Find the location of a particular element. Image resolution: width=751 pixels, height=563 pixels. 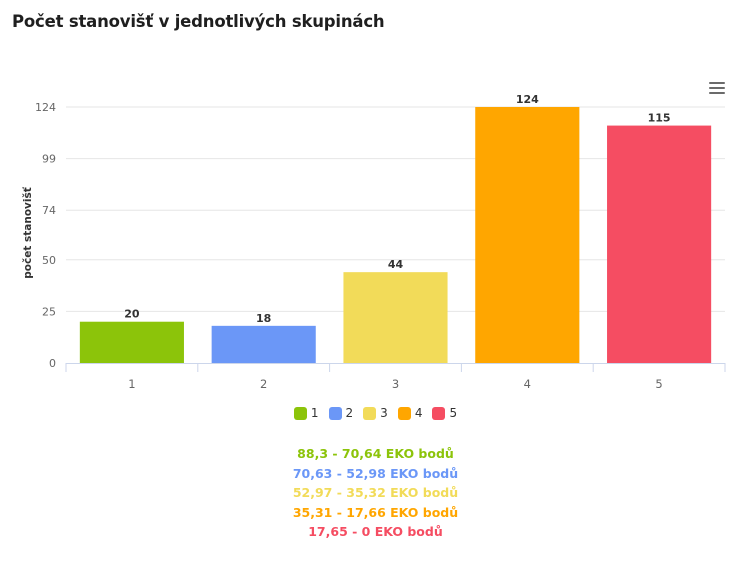

y-tick-label: 74 is located at coordinates (49, 210).